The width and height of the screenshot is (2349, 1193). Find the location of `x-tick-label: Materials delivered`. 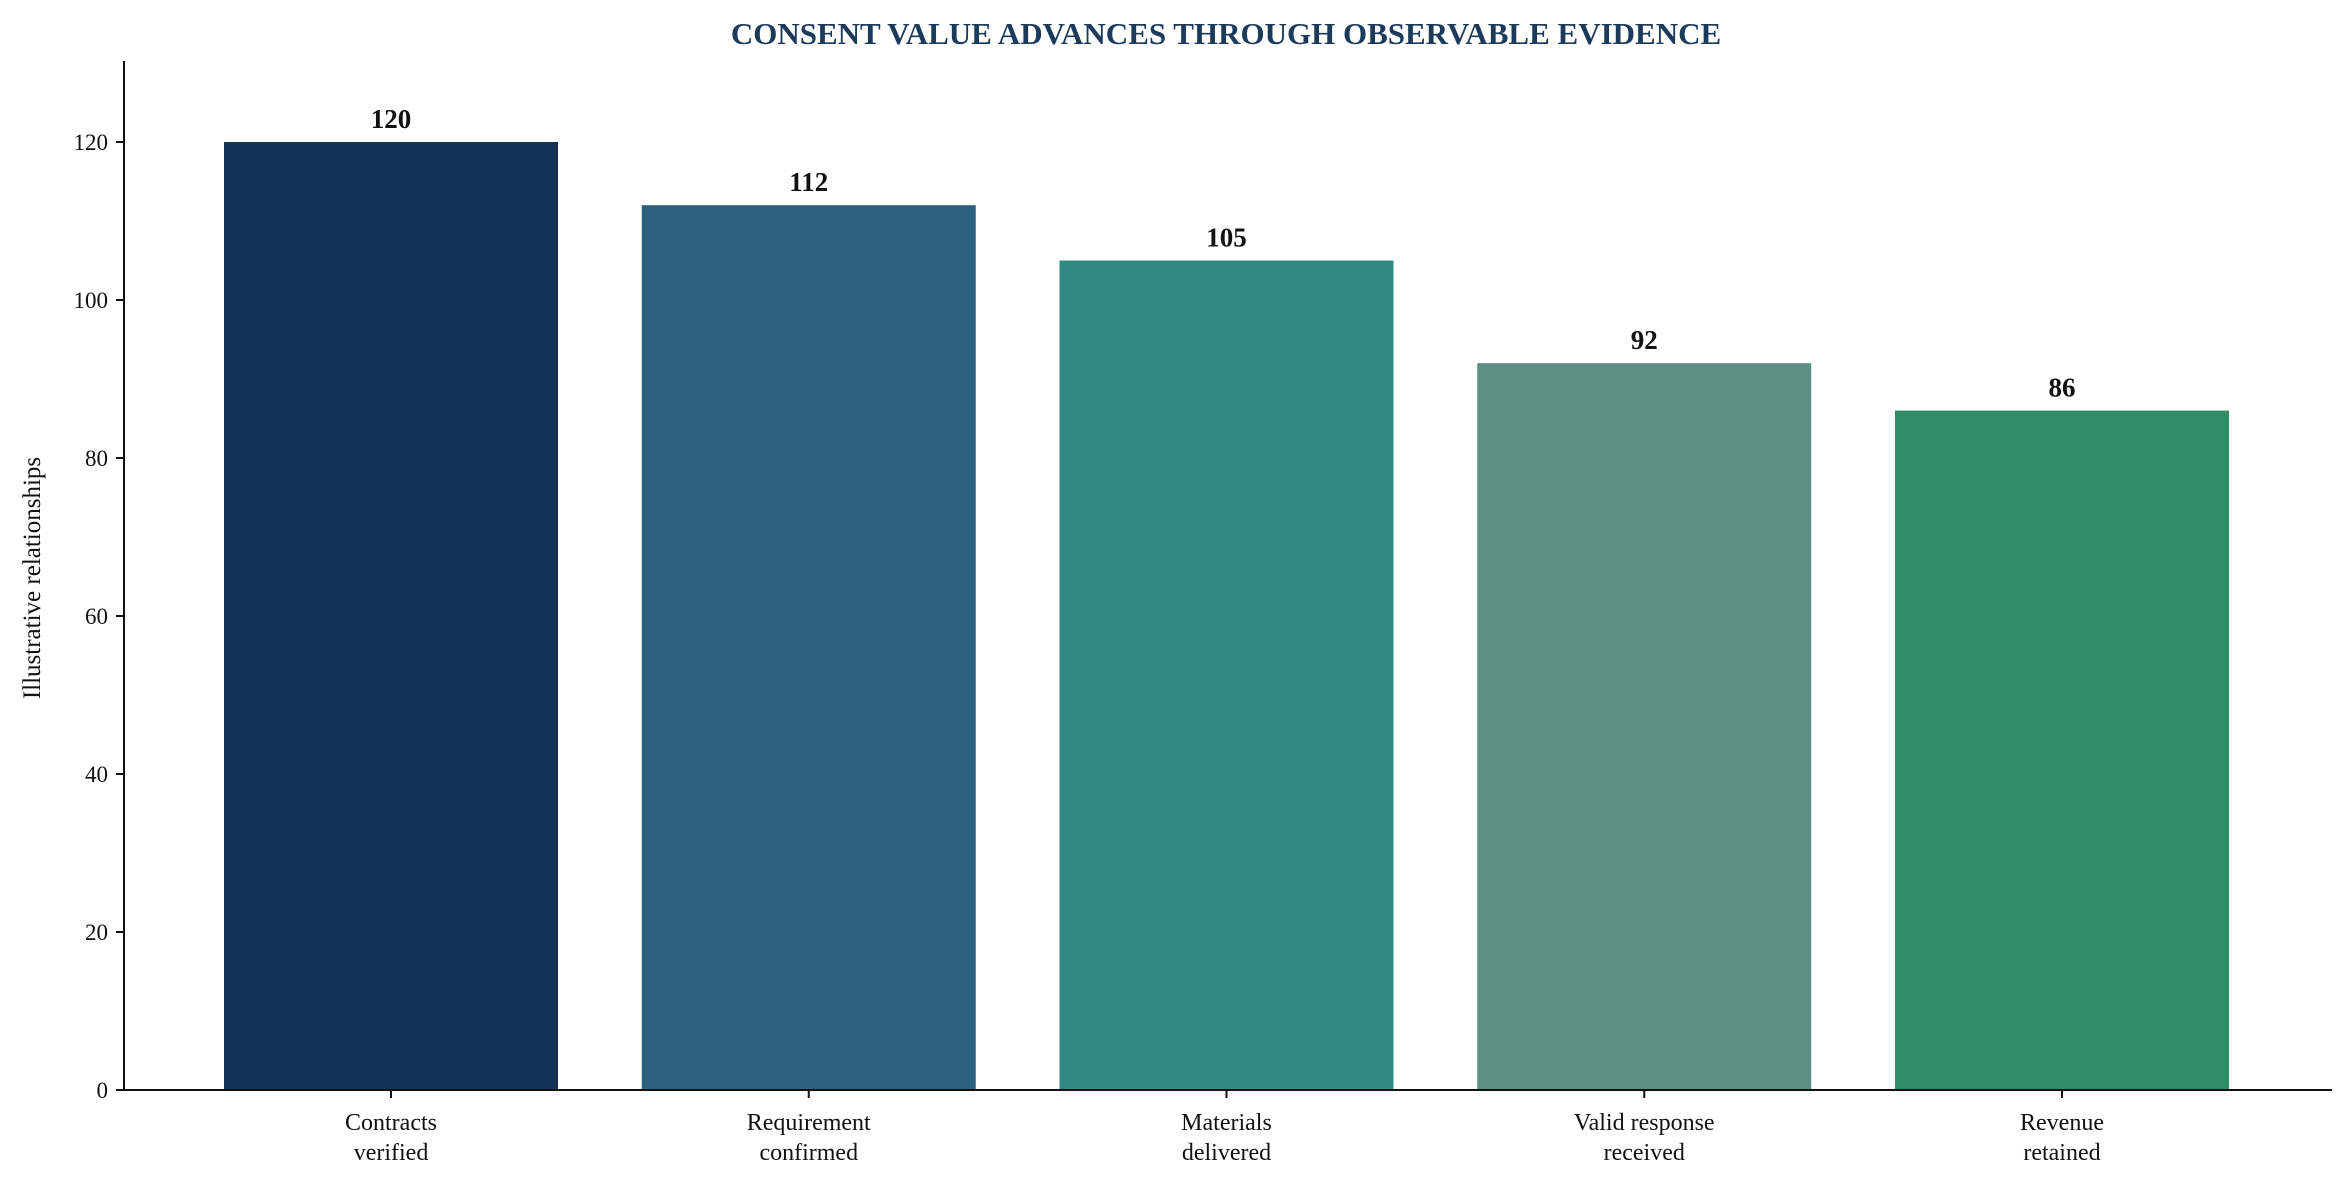

x-tick-label: Materials delivered is located at coordinates (1226, 1138).